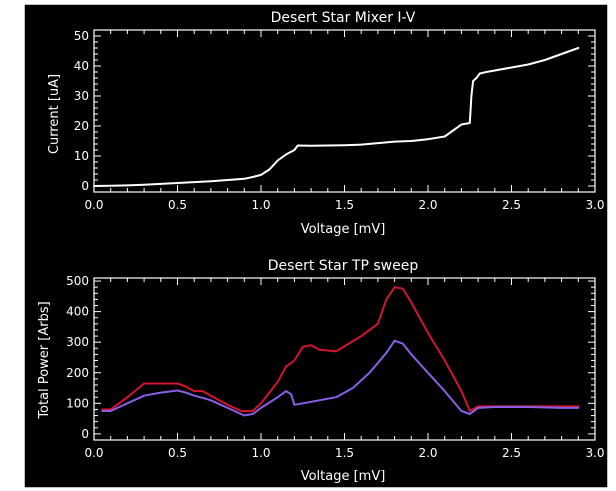 The height and width of the screenshot is (491, 616). I want to click on tp-y-tick-label: 400, so click(77, 312).